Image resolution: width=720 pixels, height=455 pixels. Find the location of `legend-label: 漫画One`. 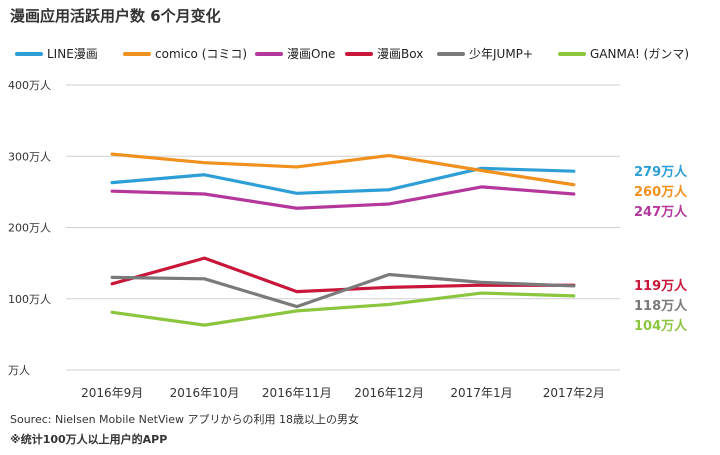

legend-label: 漫画One is located at coordinates (311, 54).